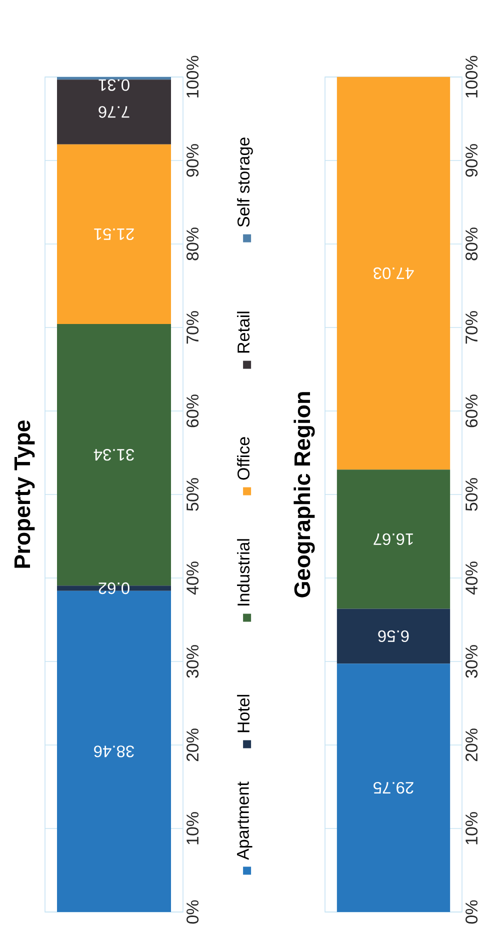 The image size is (490, 940). I want to click on text: Self storage, so click(245, 182).